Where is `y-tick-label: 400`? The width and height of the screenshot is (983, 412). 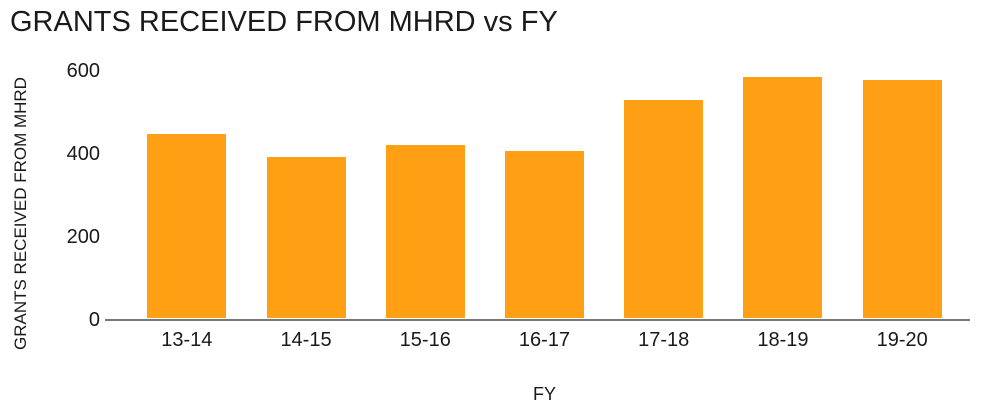 y-tick-label: 400 is located at coordinates (83, 153).